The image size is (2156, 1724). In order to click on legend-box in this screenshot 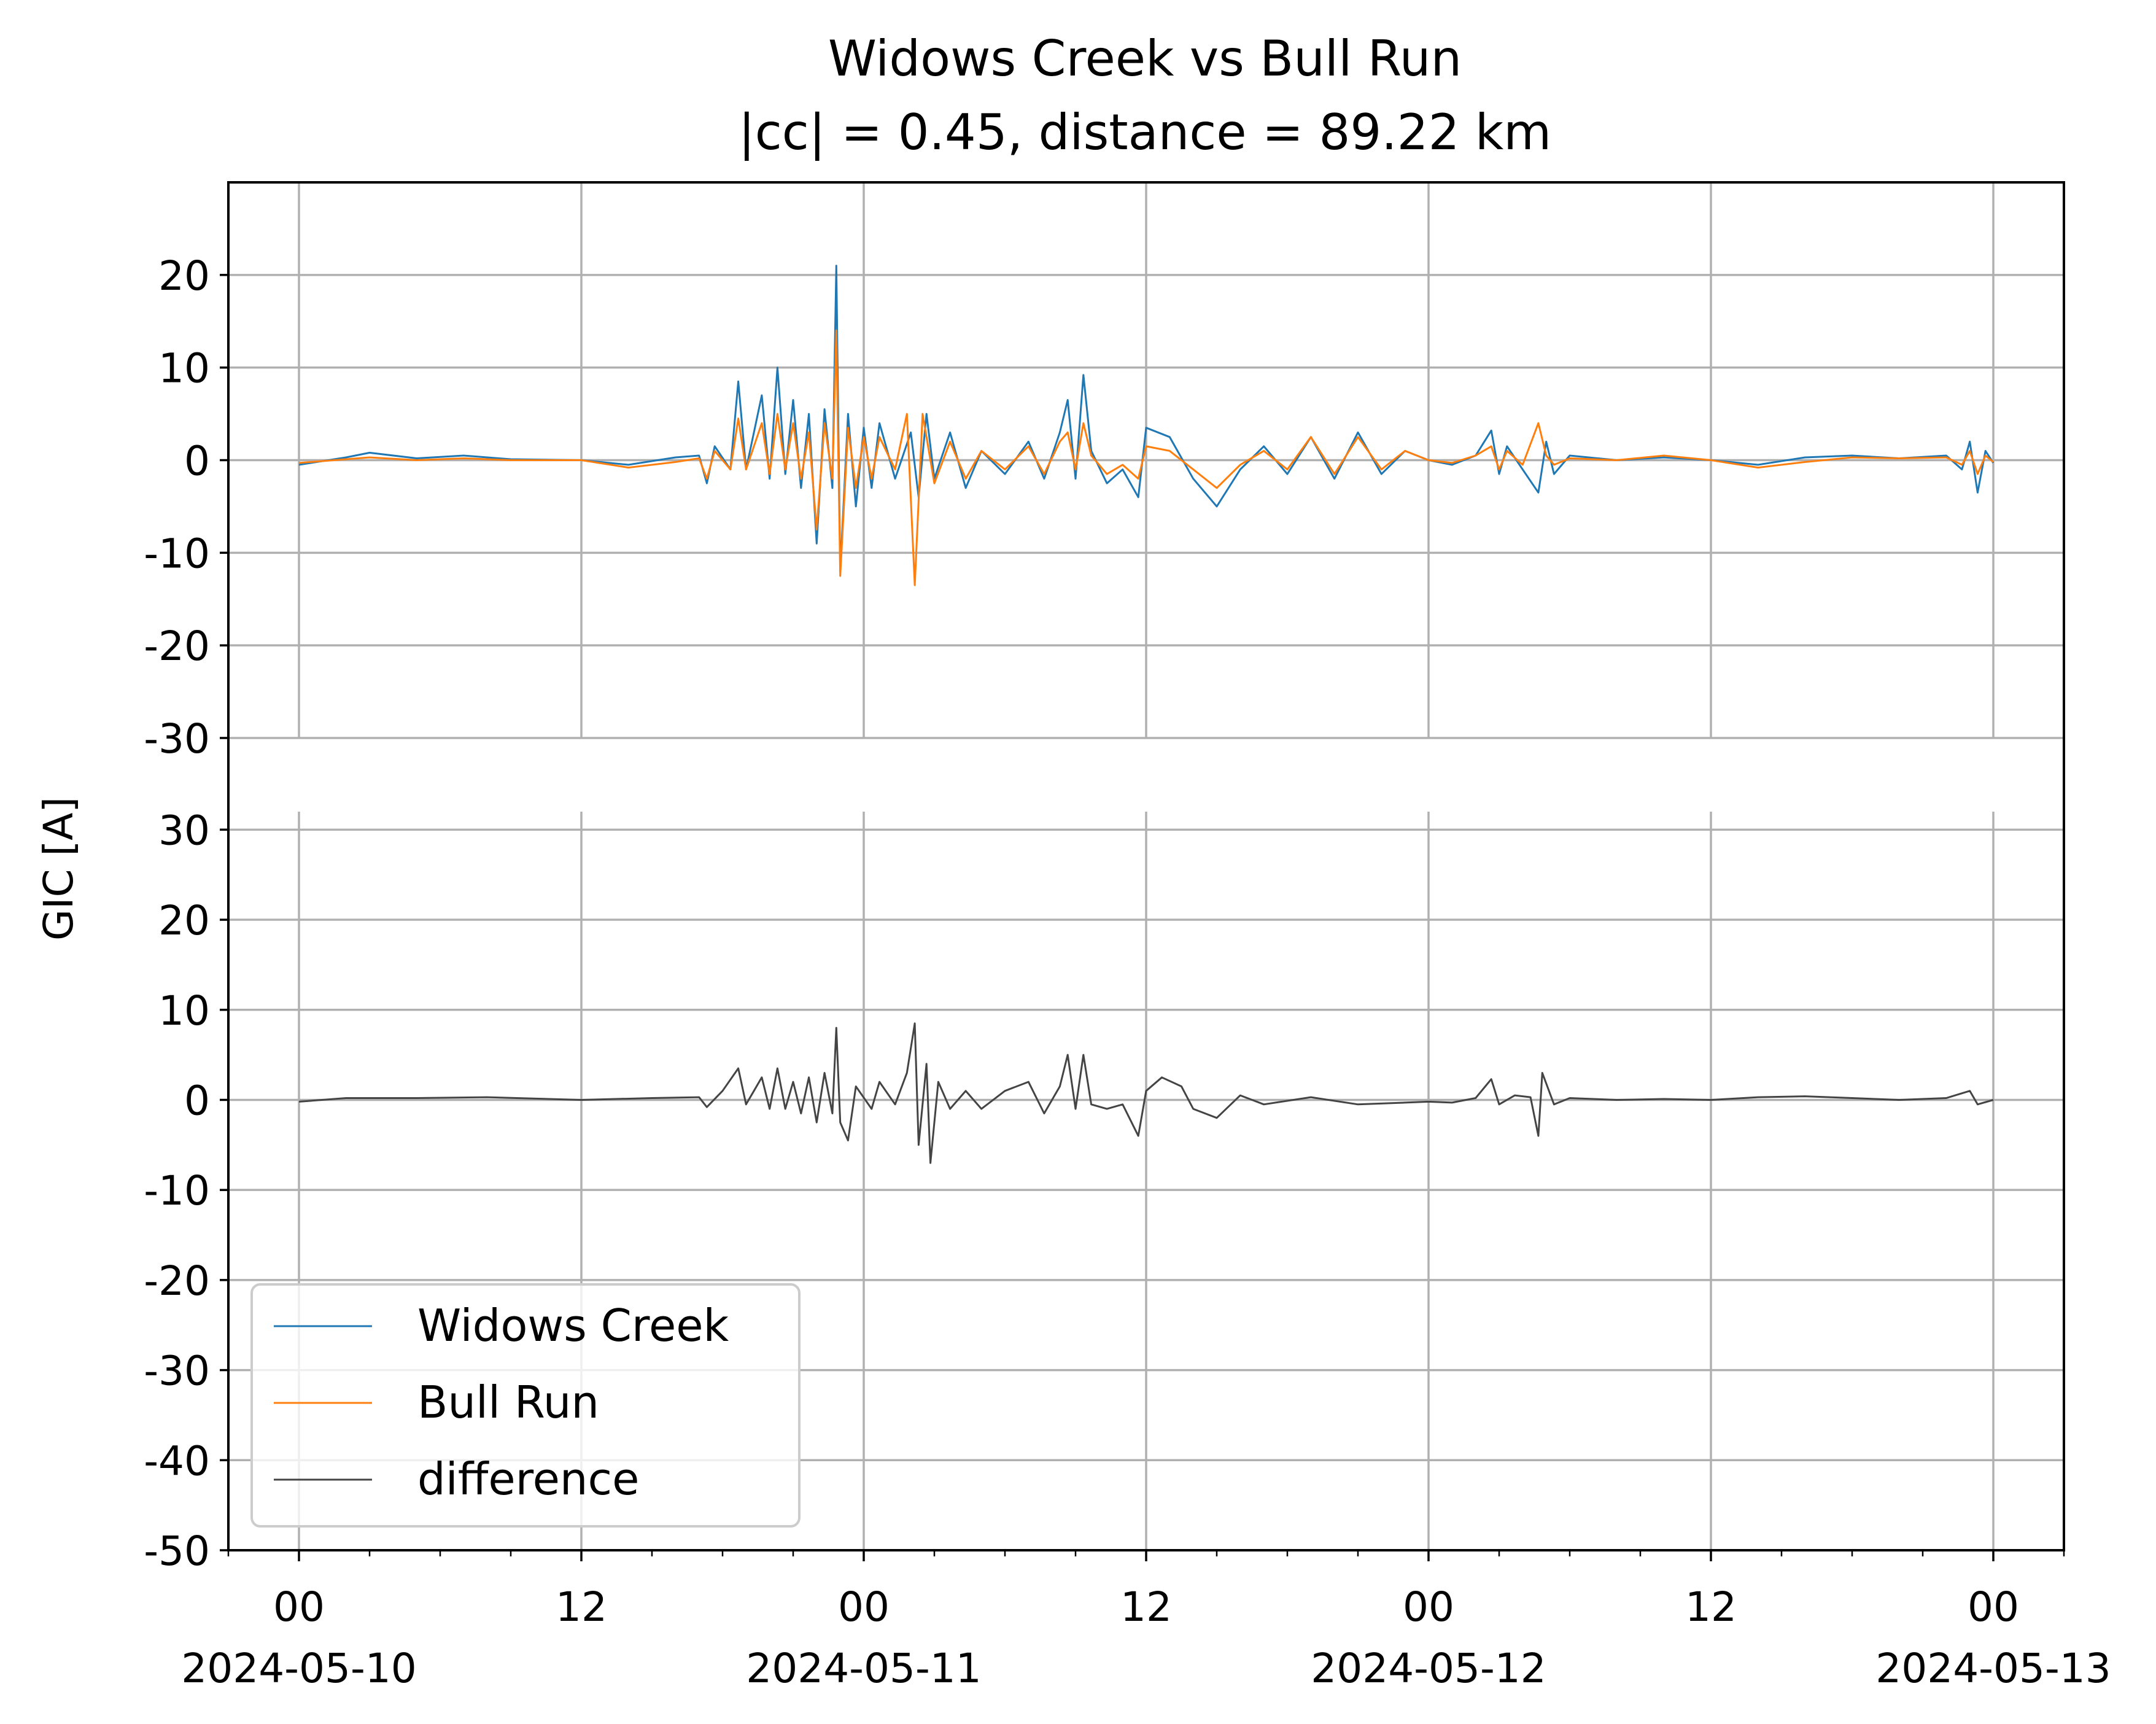, I will do `click(525, 1406)`.